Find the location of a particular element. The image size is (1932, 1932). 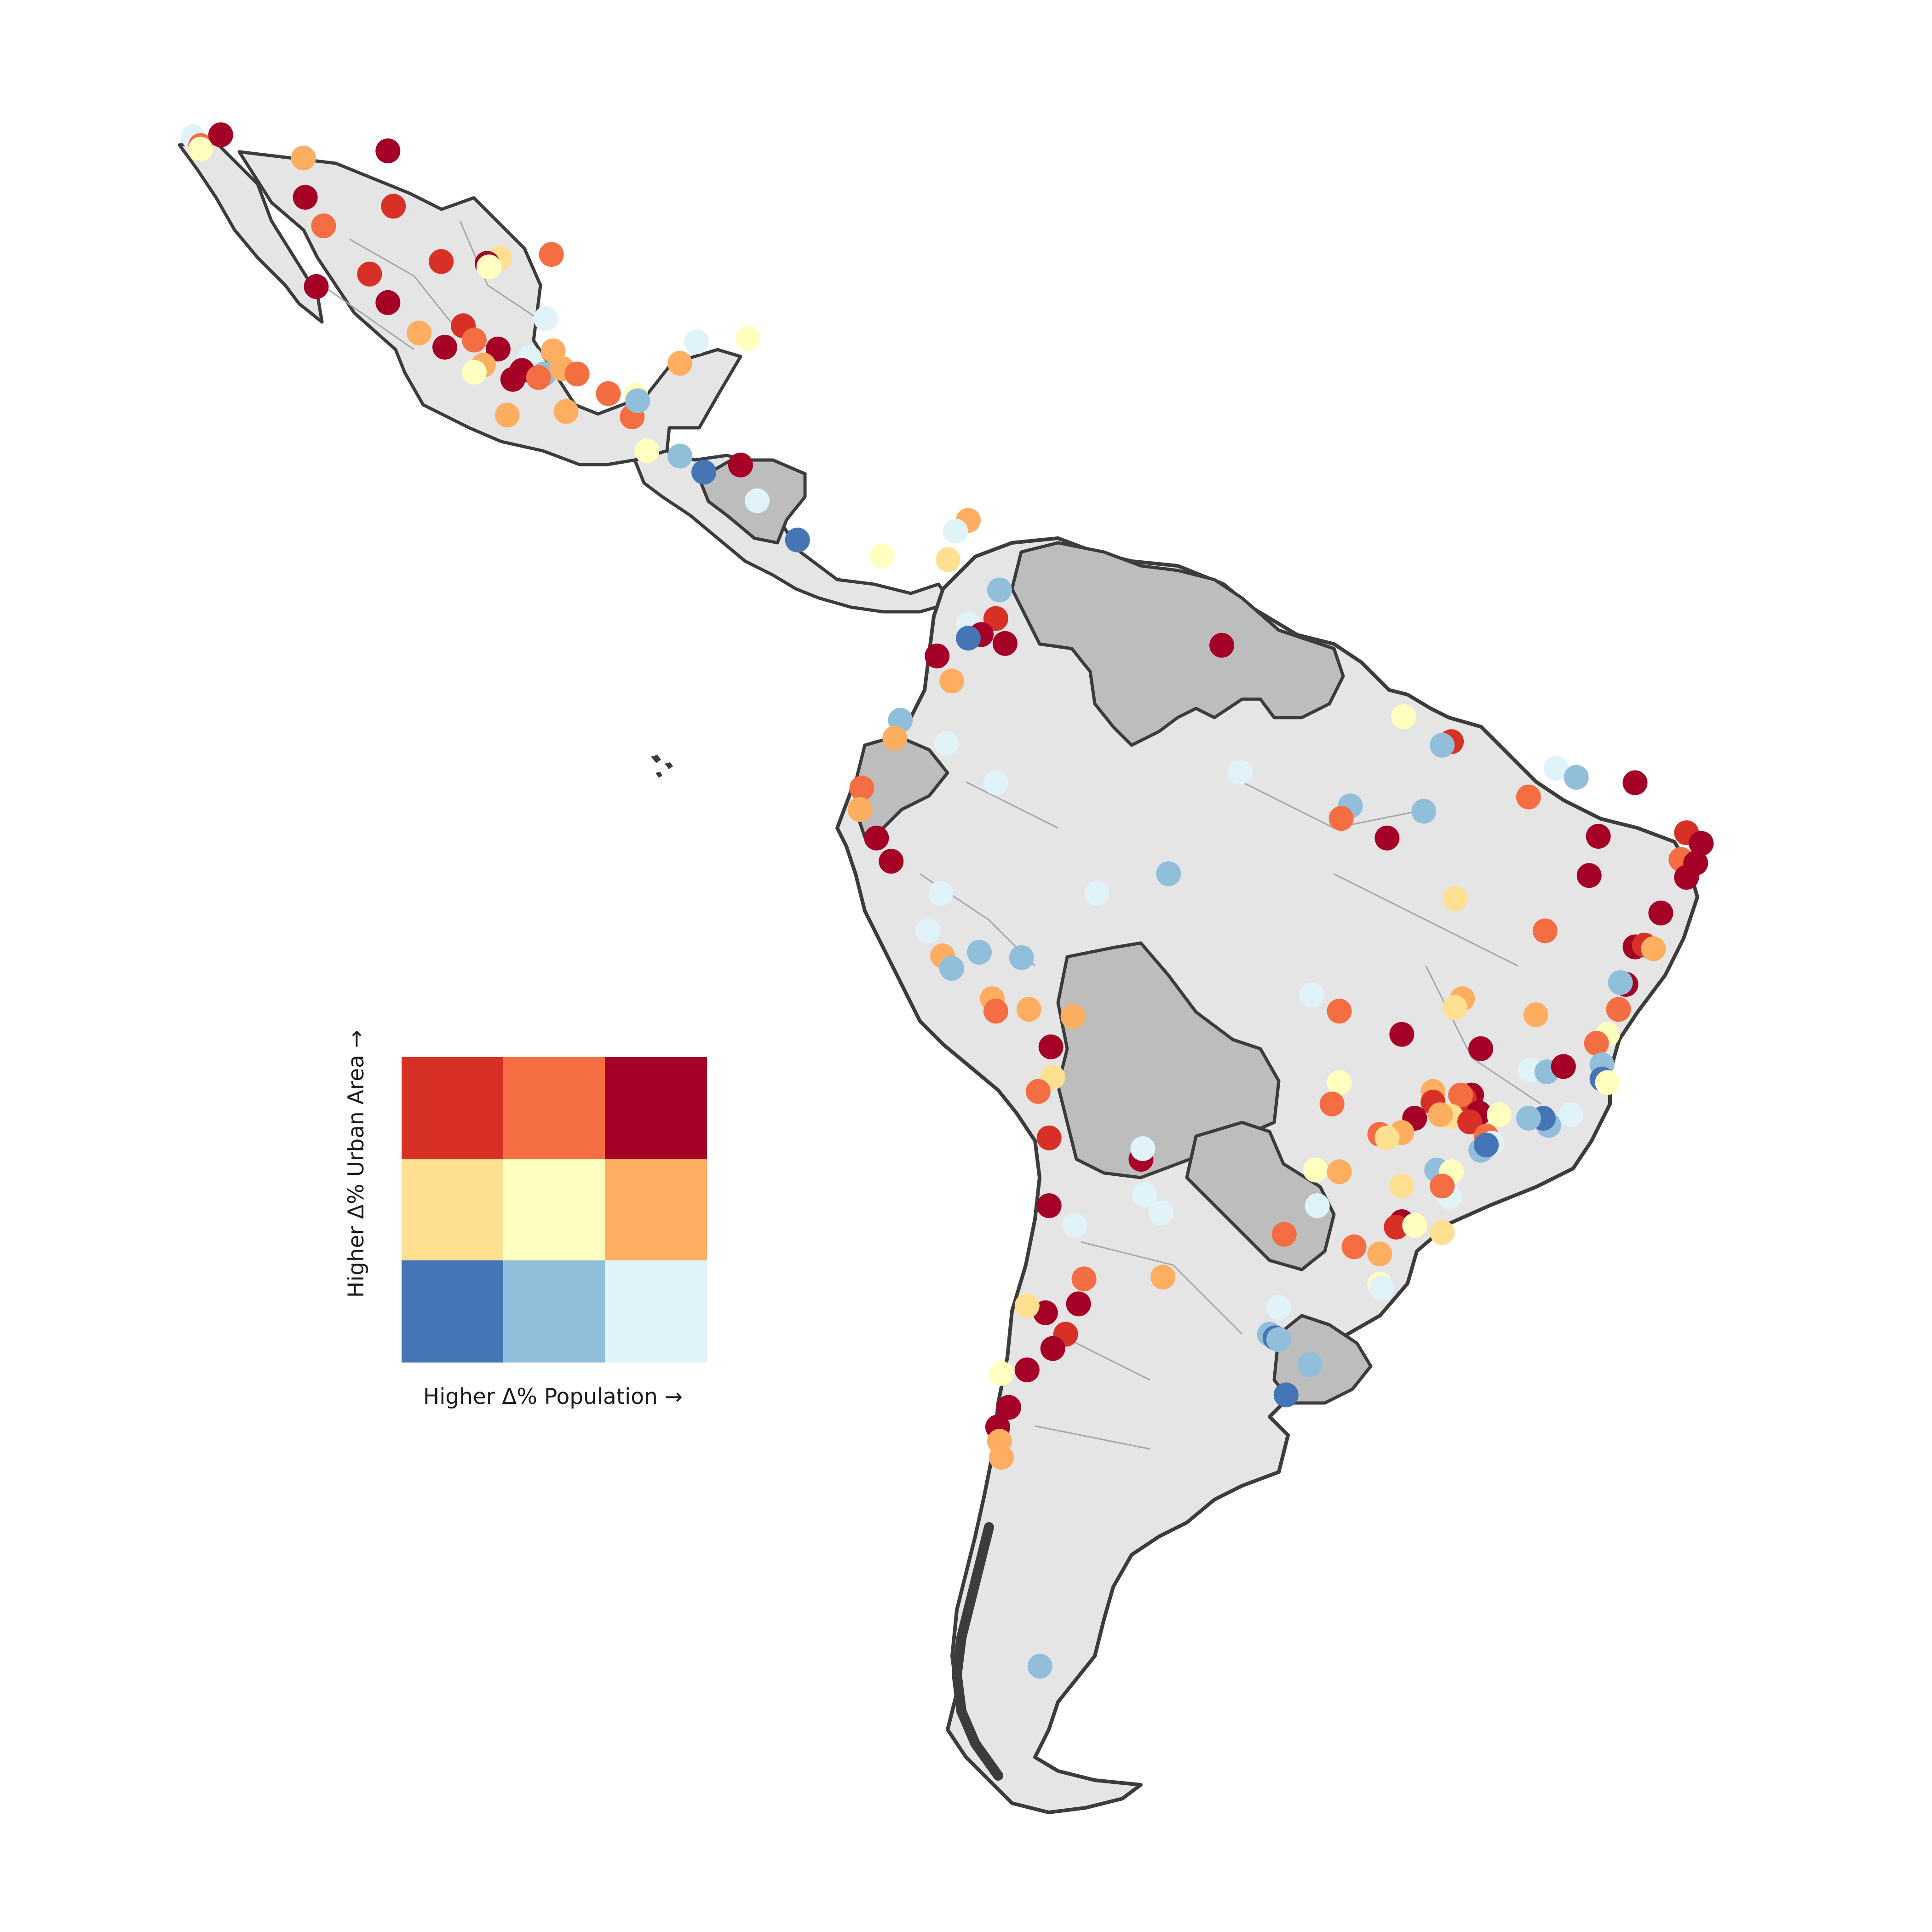

legend-color-grid is located at coordinates (554, 1210).